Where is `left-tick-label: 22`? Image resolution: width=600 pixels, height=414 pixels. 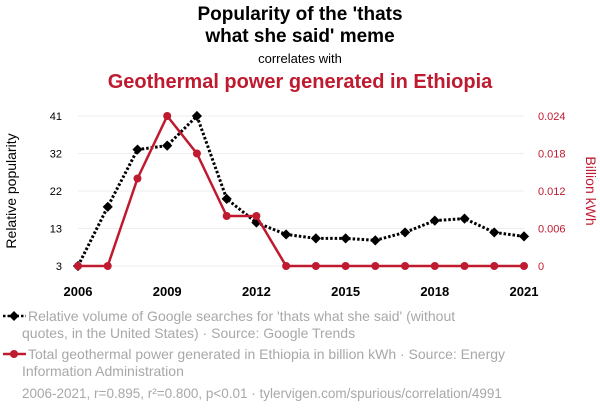 left-tick-label: 22 is located at coordinates (56, 192).